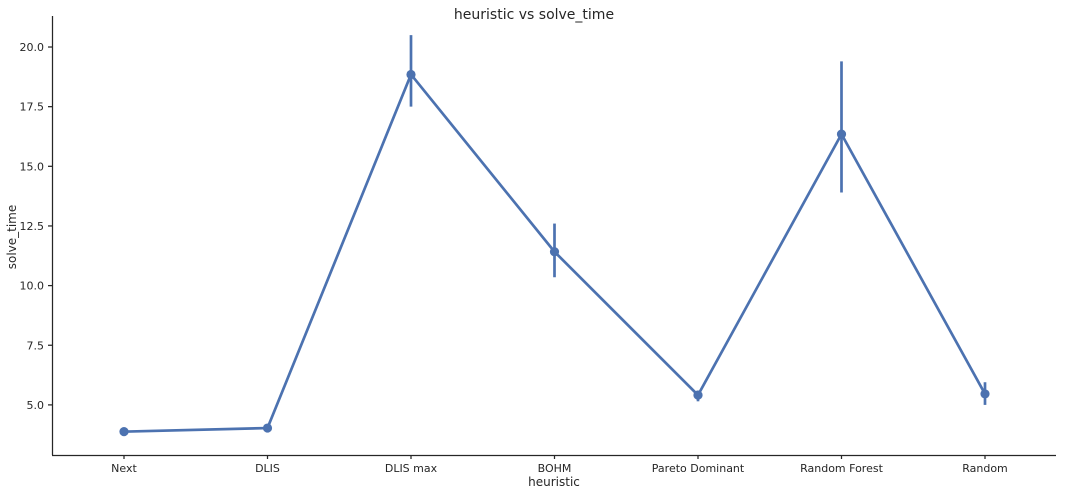  Describe the element at coordinates (124, 468) in the screenshot. I see `x-tick-label: Next` at that location.